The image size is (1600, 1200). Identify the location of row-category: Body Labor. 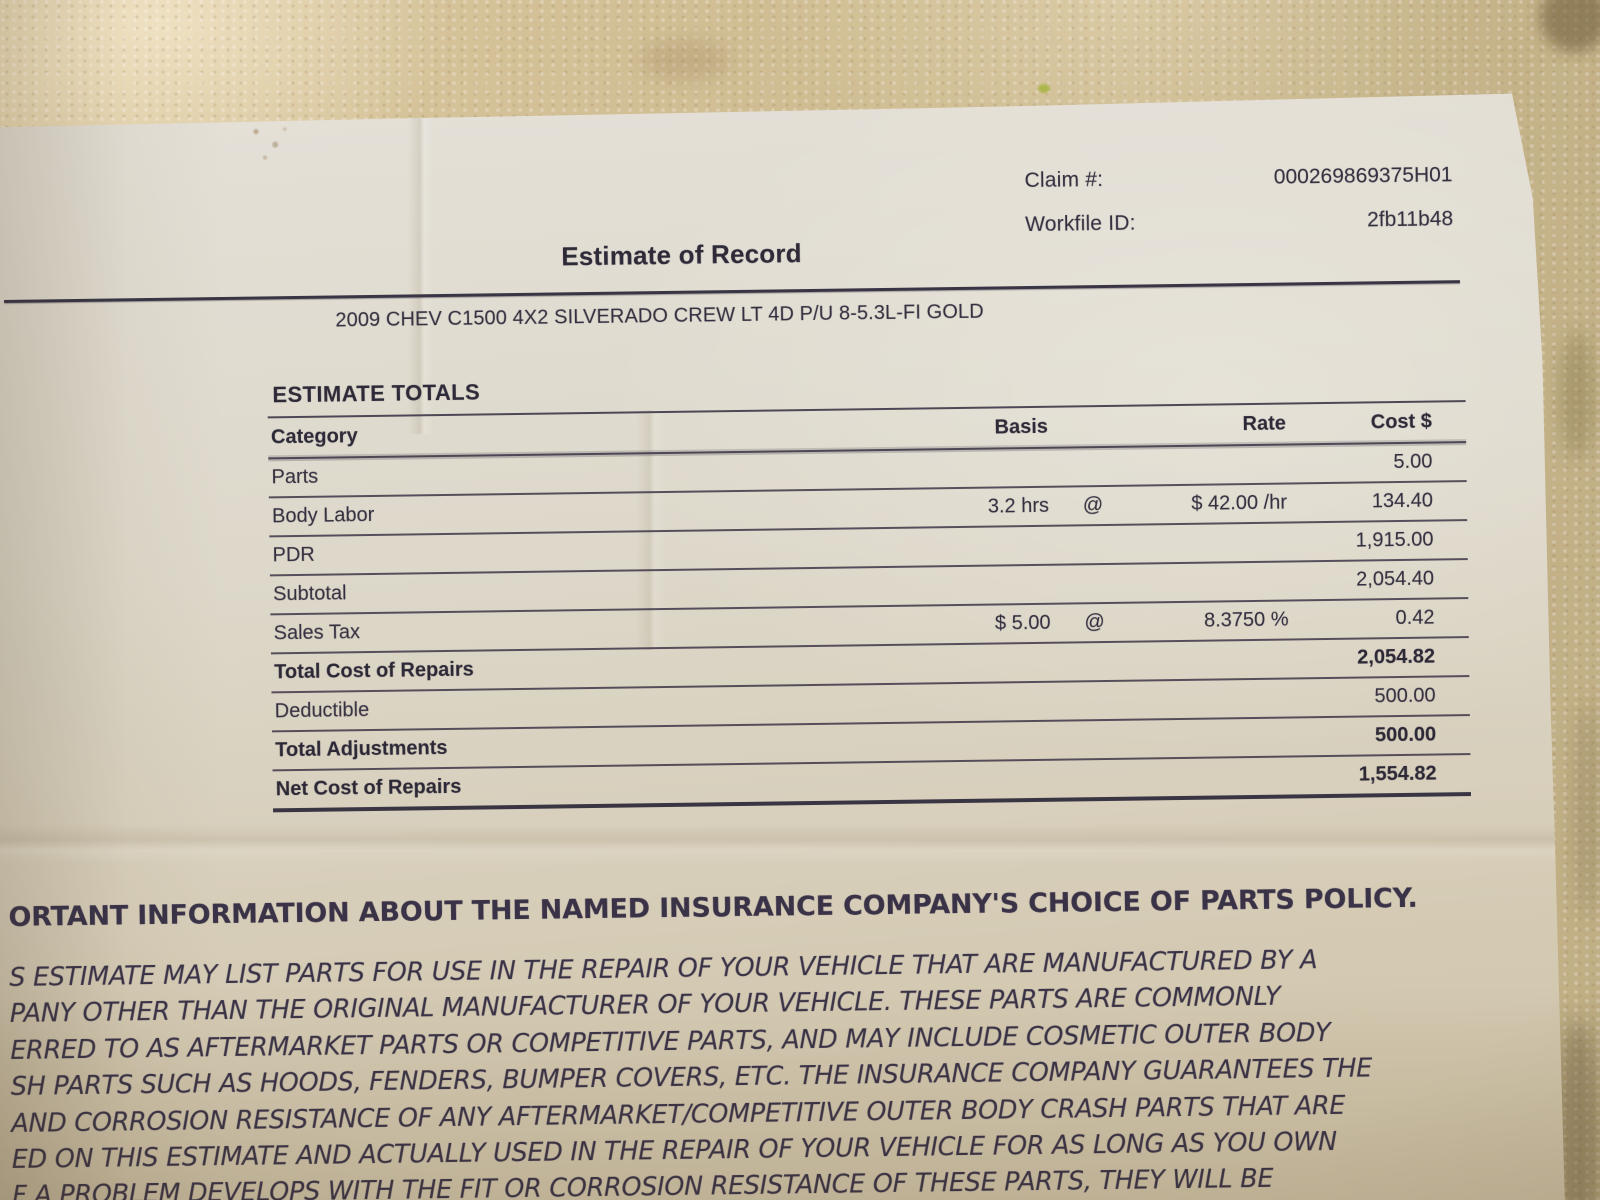
(323, 515).